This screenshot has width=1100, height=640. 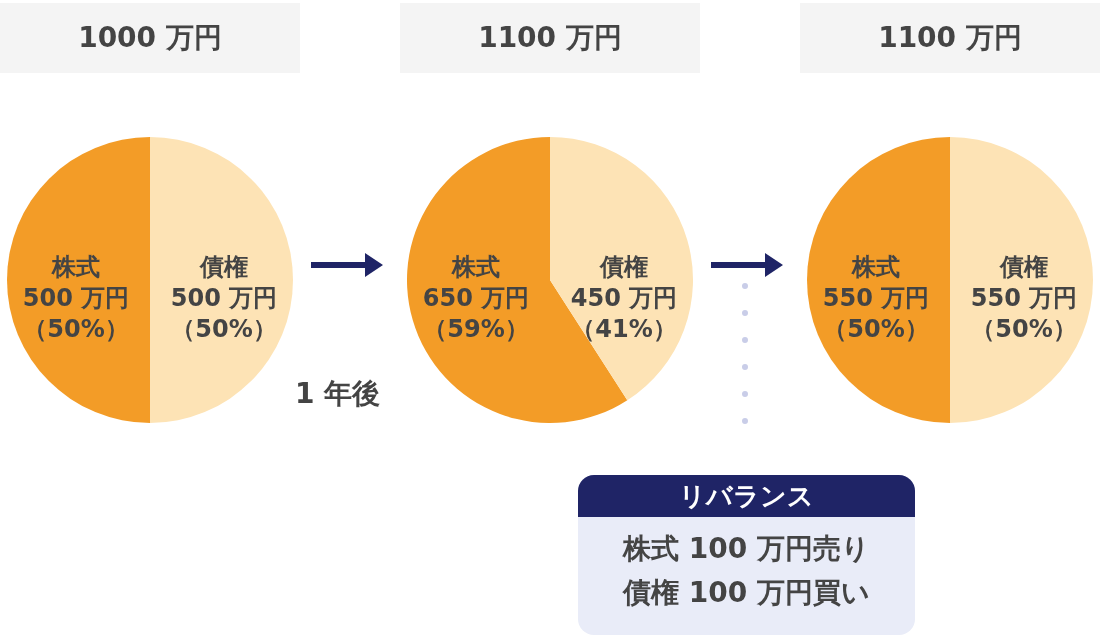 I want to click on text: 債権 100 万円買い, so click(x=746, y=593).